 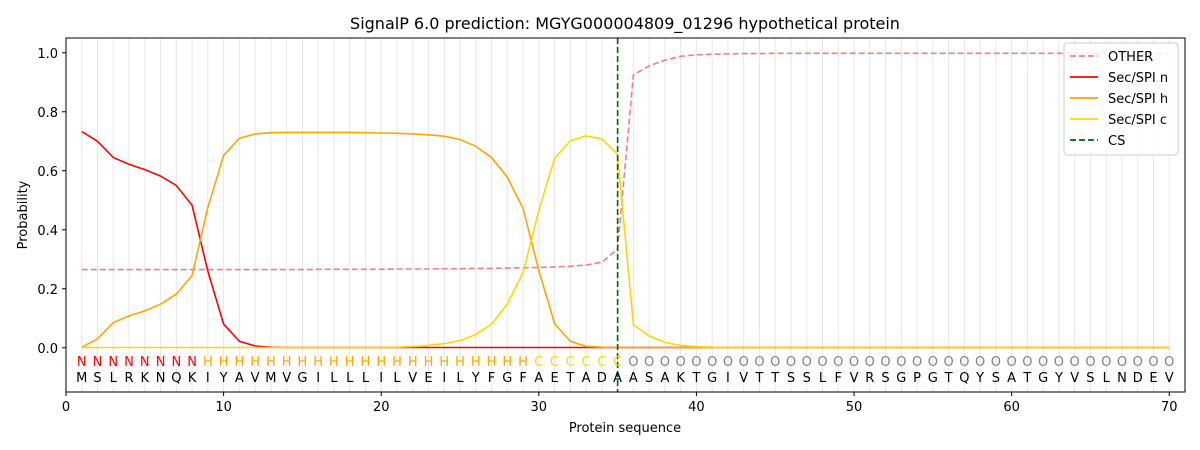 What do you see at coordinates (176, 378) in the screenshot?
I see `sequence-residue: Q` at bounding box center [176, 378].